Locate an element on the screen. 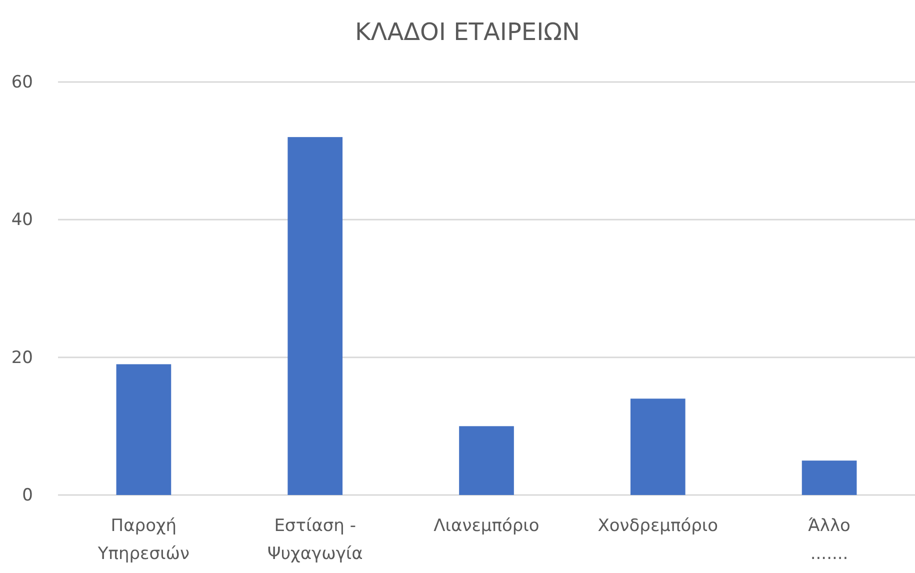 The height and width of the screenshot is (573, 915). x-tick-label: Παροχή Υπηρεσιών is located at coordinates (143, 540).